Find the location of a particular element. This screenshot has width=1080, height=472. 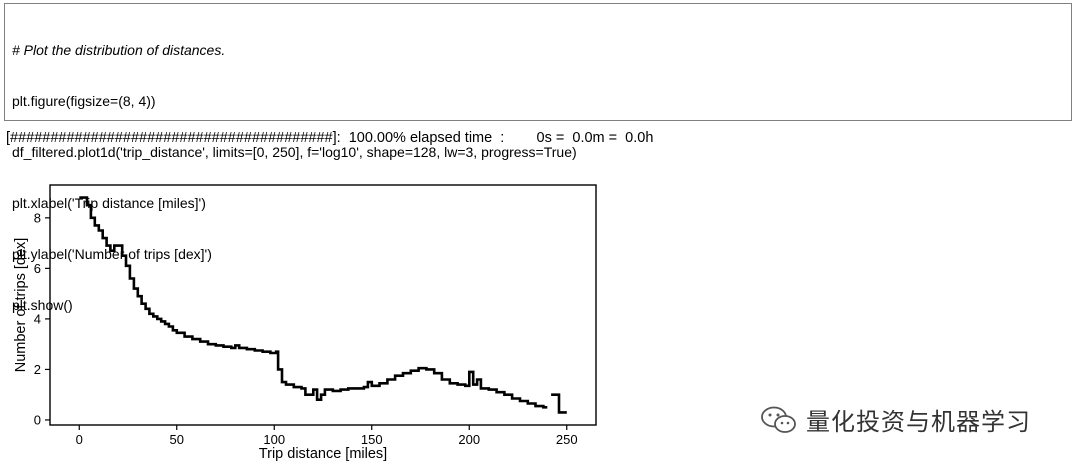

x-tick-label: 50 is located at coordinates (177, 439).